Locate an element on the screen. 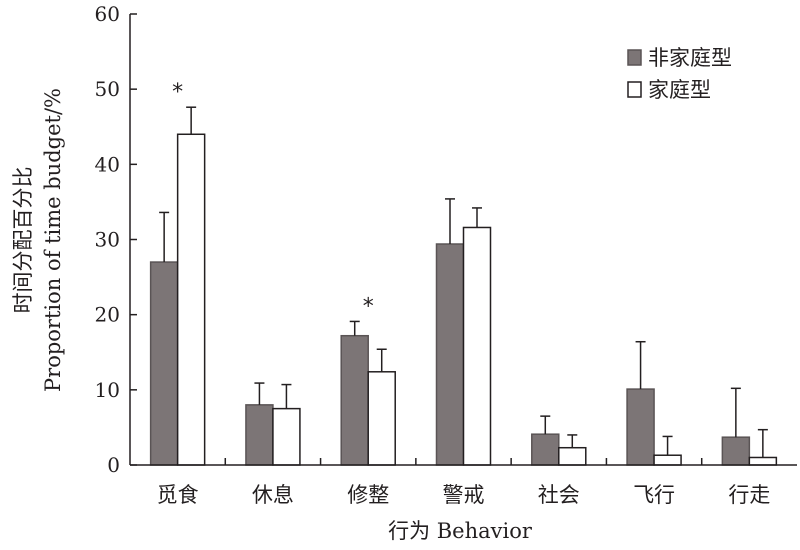 Image resolution: width=800 pixels, height=550 pixels. y-tick-label-6: 60 is located at coordinates (107, 14).